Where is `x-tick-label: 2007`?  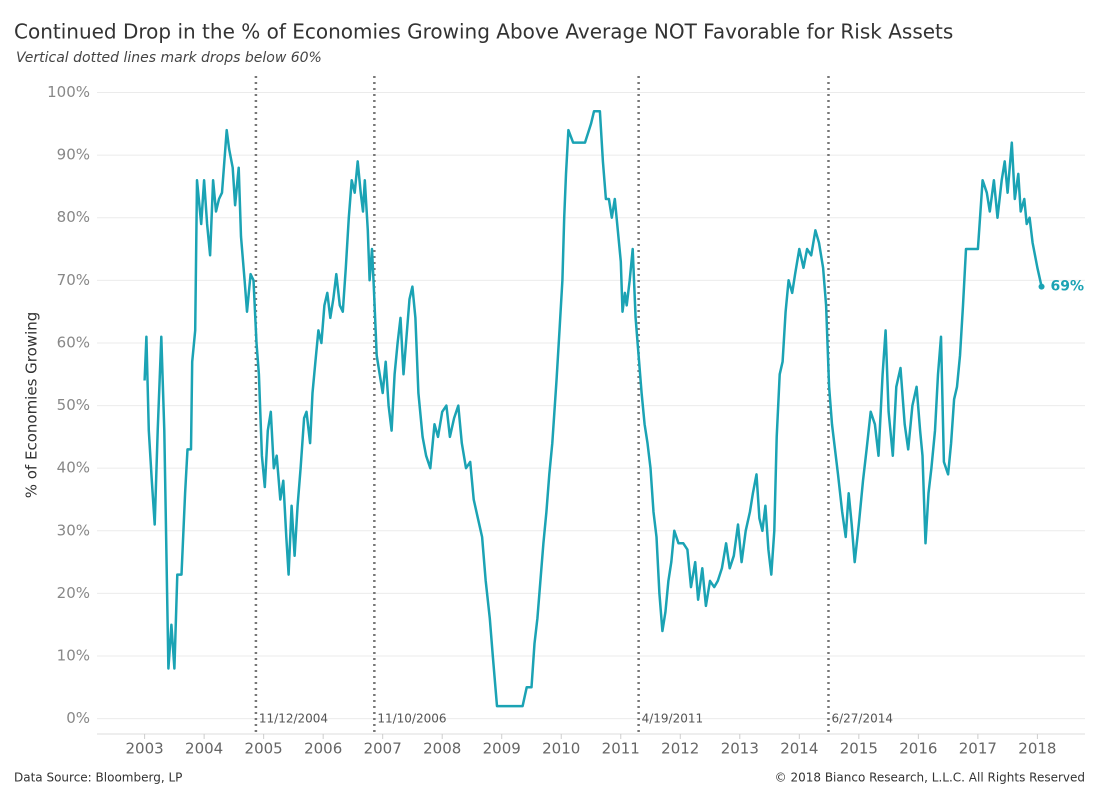 x-tick-label: 2007 is located at coordinates (383, 749).